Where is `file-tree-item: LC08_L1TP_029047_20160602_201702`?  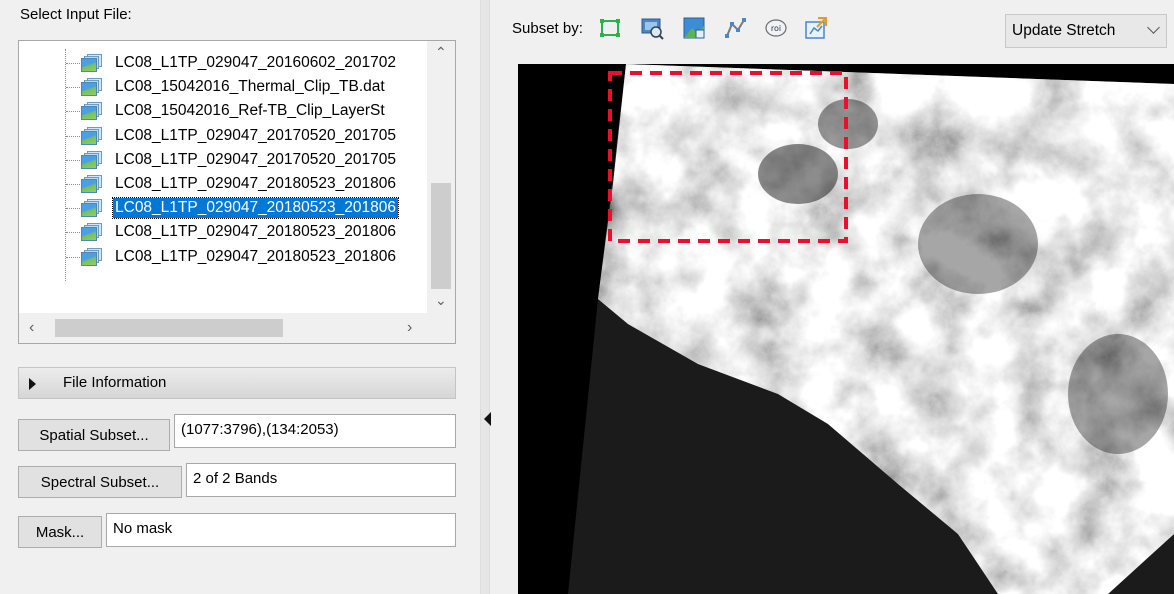
file-tree-item: LC08_L1TP_029047_20160602_201702 is located at coordinates (223, 63).